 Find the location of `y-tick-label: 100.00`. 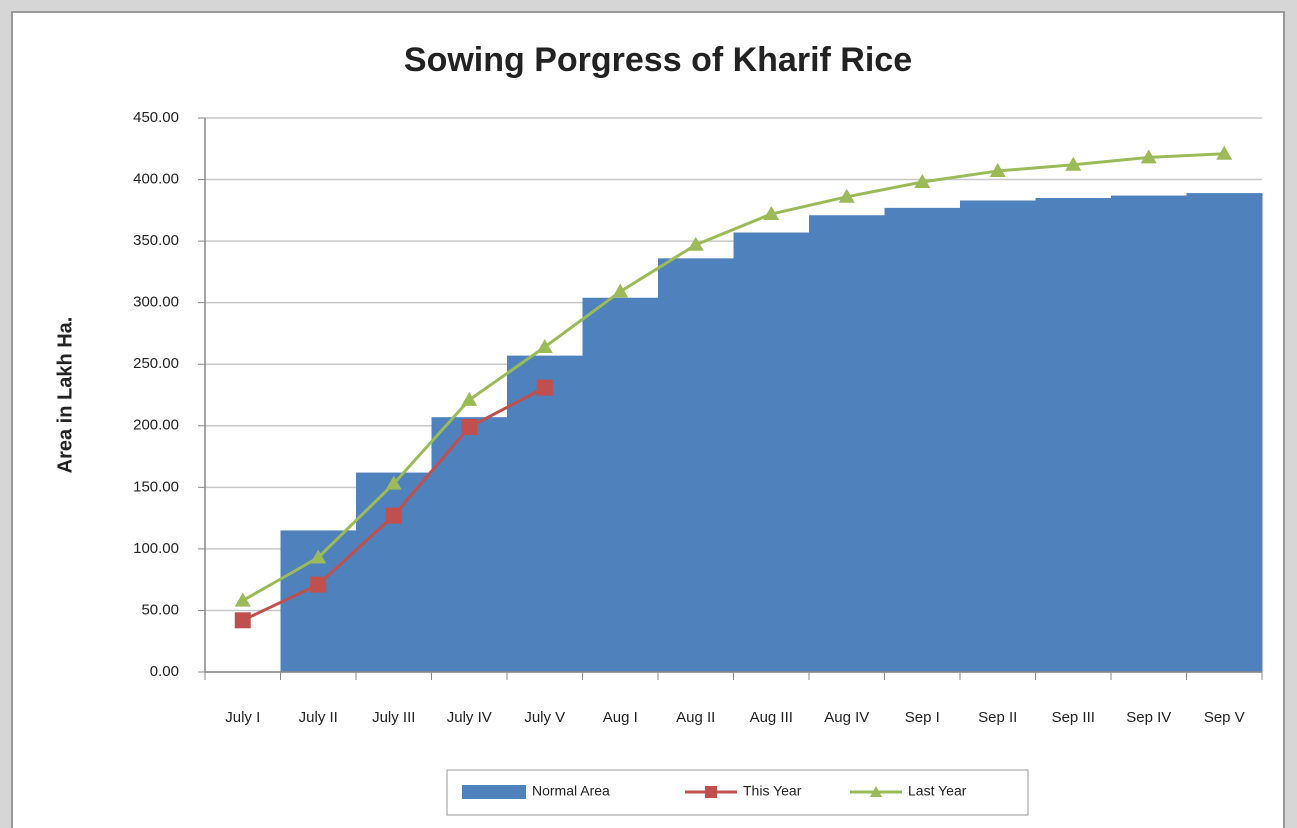

y-tick-label: 100.00 is located at coordinates (156, 548).